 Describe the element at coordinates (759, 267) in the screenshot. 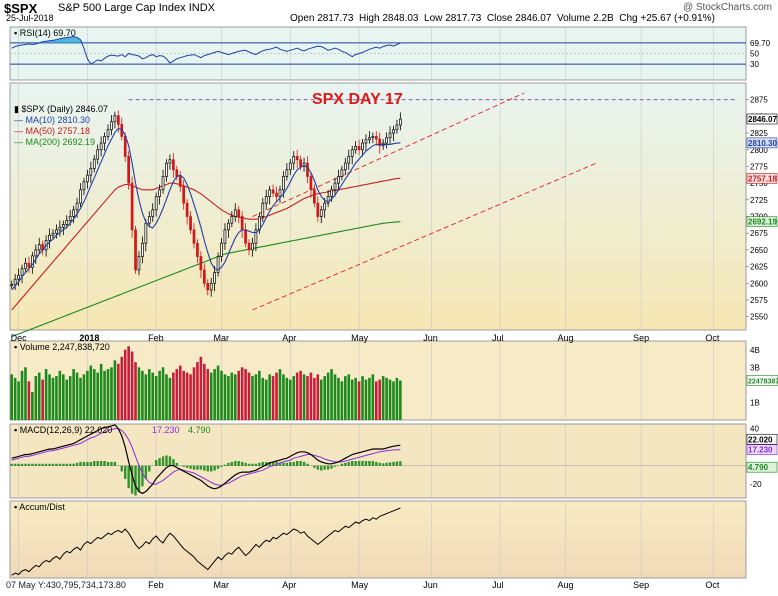

I see `price-tick-label: 2625` at that location.